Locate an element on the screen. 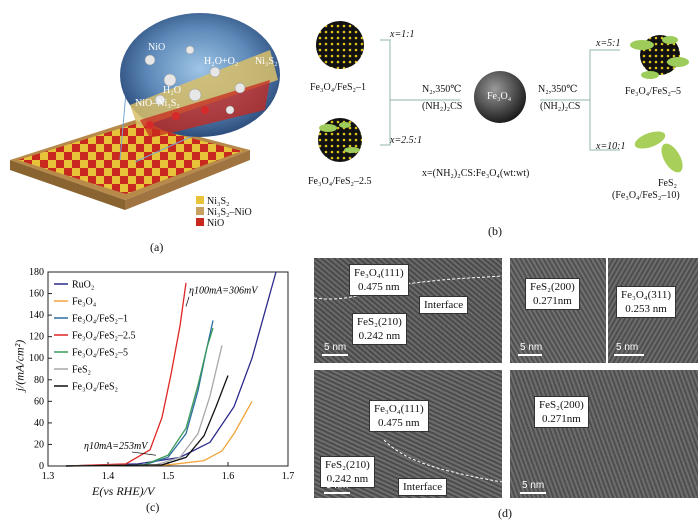 The height and width of the screenshot is (527, 700). caption-d: (d) is located at coordinates (505, 513).